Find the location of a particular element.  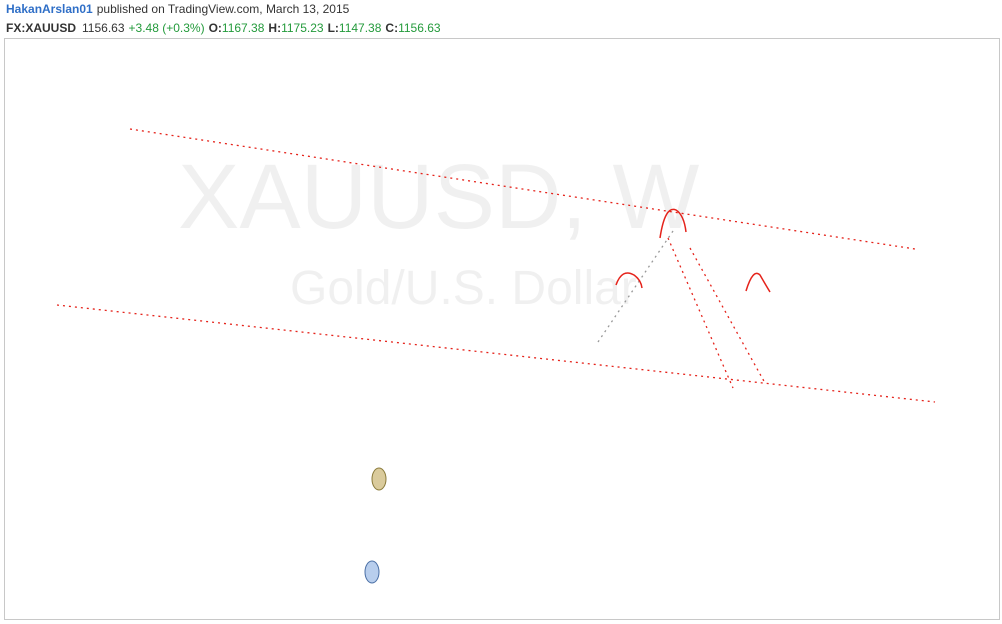

ohlc-value: 1147.38 is located at coordinates (360, 28).